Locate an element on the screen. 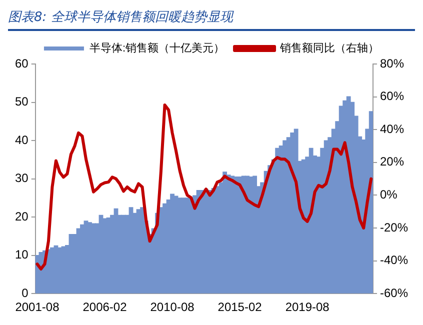  y2-tick-label: -40% is located at coordinates (394, 260).